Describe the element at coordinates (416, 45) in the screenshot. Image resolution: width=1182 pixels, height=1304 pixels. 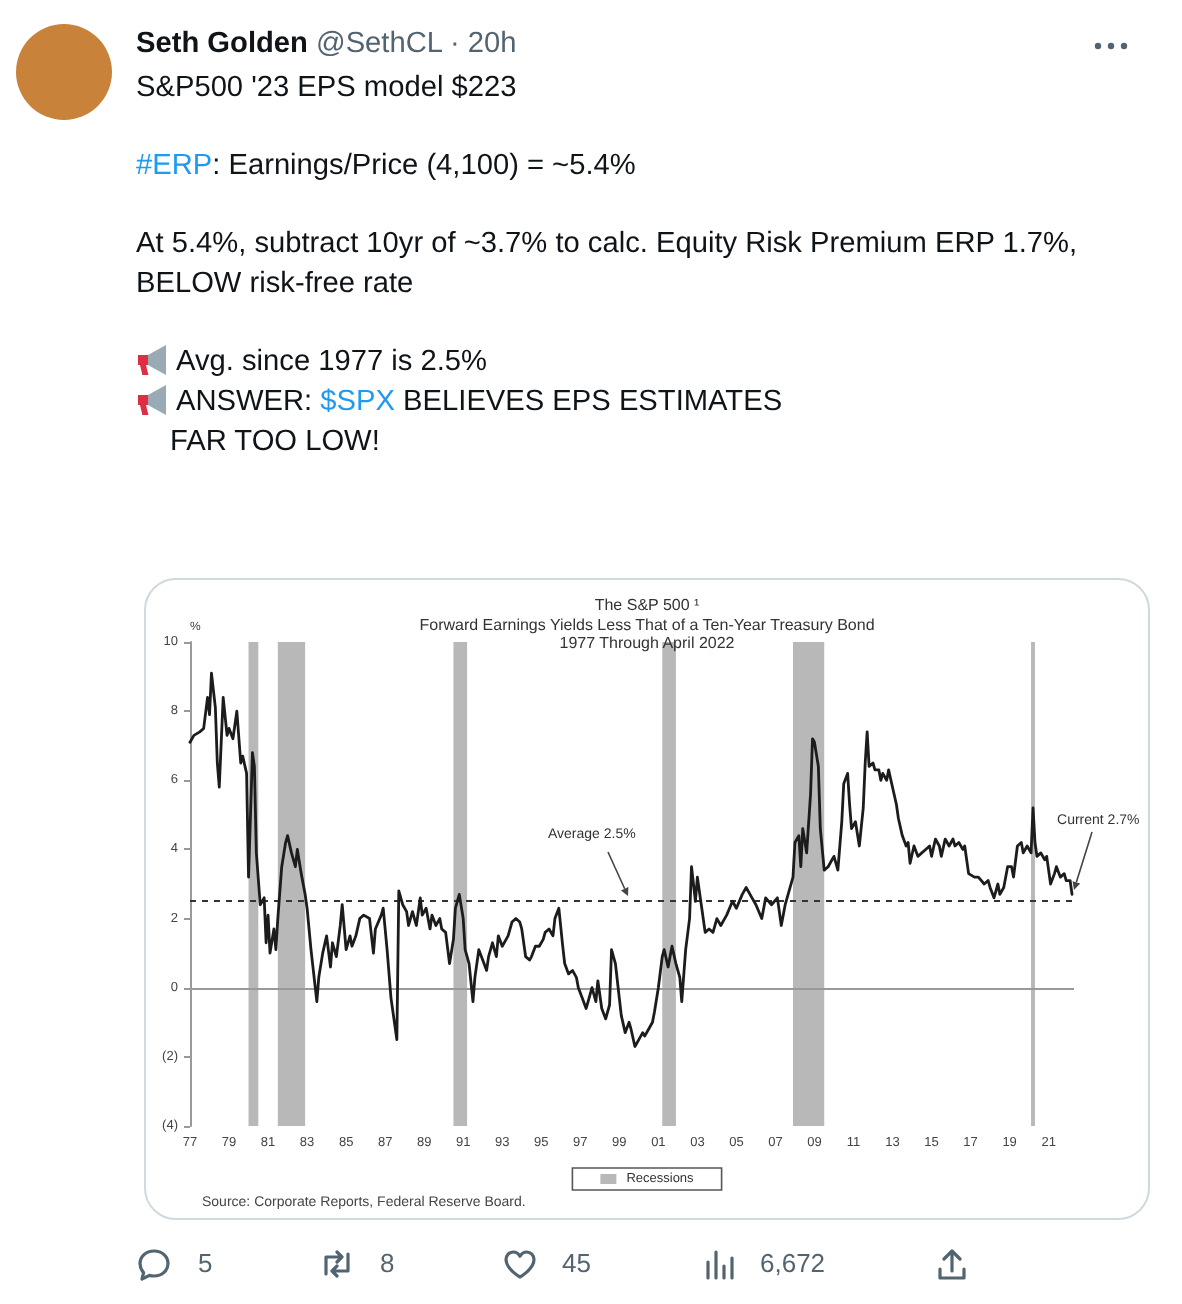
I see `text: @SethCL · 20h` at that location.